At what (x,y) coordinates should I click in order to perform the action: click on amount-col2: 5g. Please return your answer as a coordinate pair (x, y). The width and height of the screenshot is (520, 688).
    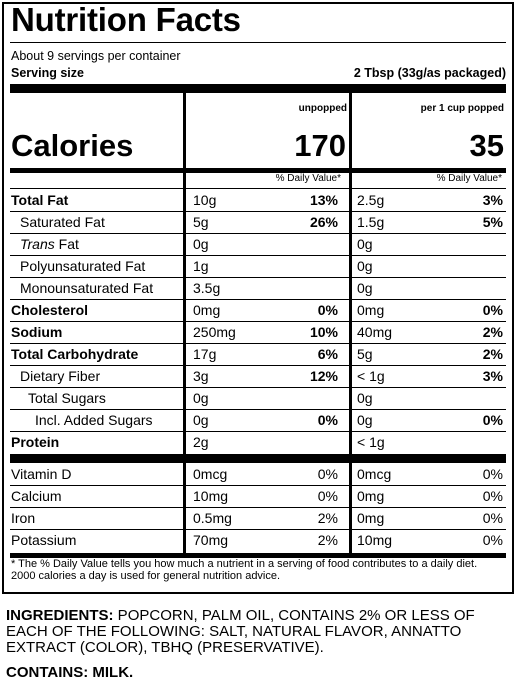
    Looking at the image, I should click on (365, 354).